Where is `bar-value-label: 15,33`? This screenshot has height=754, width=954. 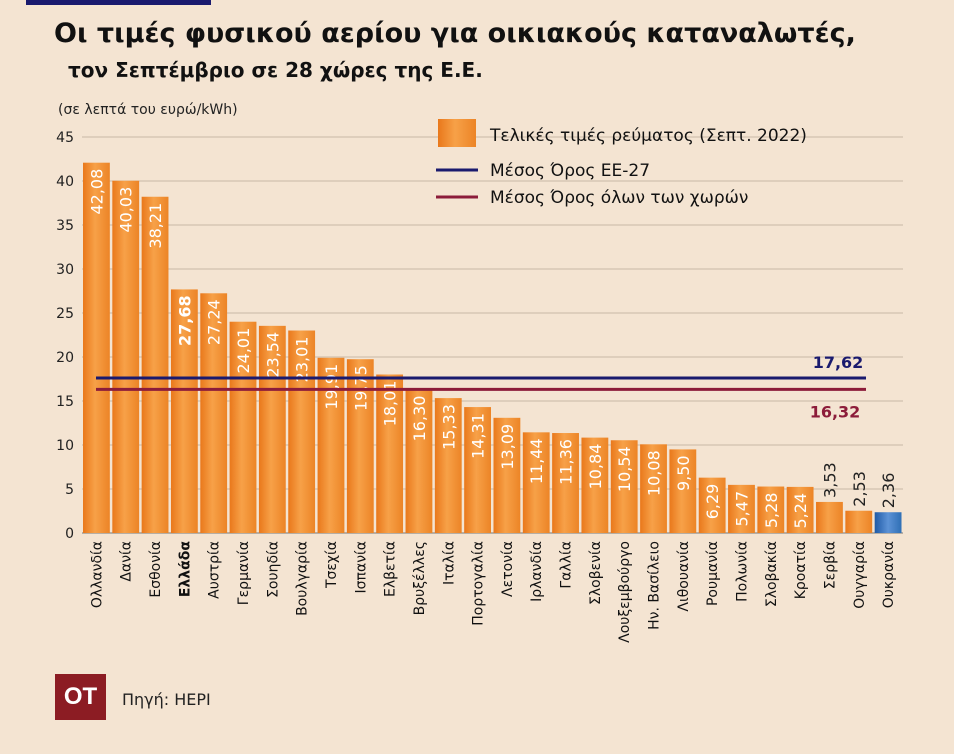 bar-value-label: 15,33 is located at coordinates (448, 427).